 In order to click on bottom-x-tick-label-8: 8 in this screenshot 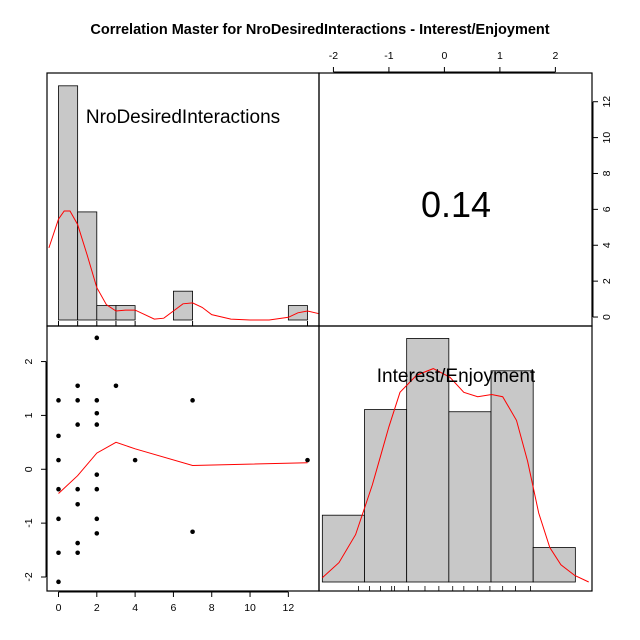, I will do `click(212, 608)`.